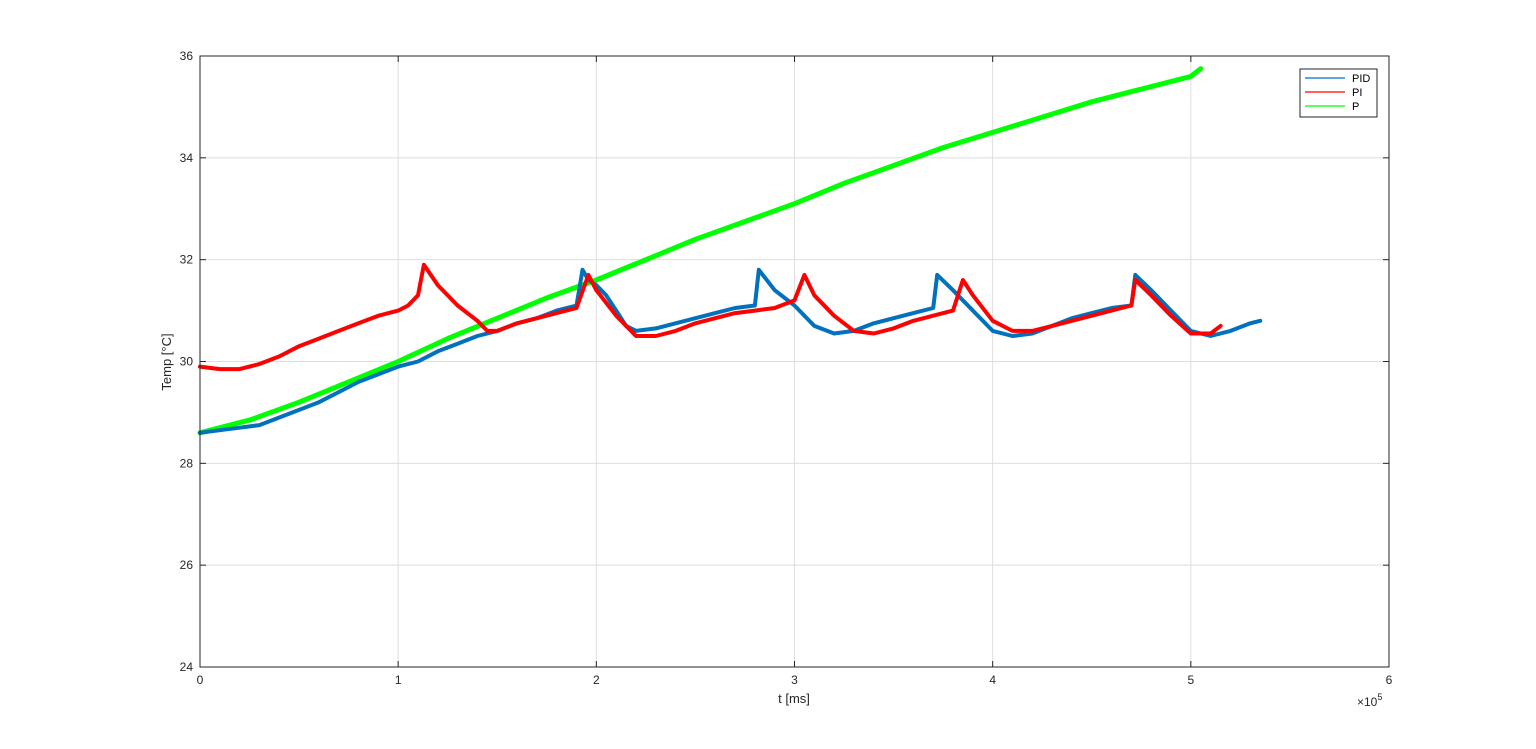 The width and height of the screenshot is (1536, 749). I want to click on y-tick-label: 32, so click(187, 260).